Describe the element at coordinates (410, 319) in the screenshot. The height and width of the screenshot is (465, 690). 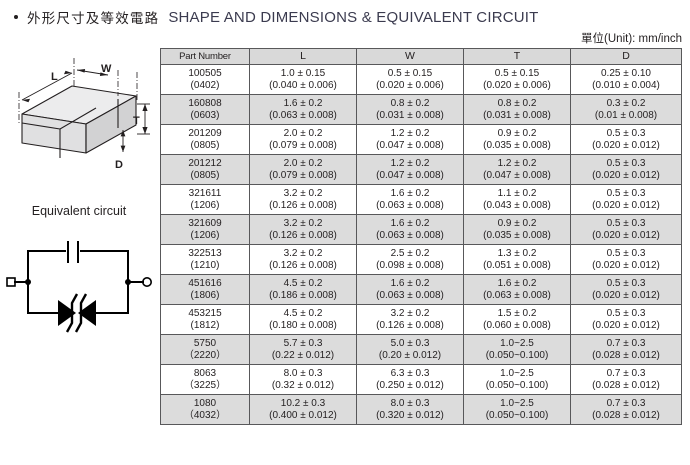
I see `cell-width: 3.2 ± 0.2 (0.126 ± 0.008)` at that location.